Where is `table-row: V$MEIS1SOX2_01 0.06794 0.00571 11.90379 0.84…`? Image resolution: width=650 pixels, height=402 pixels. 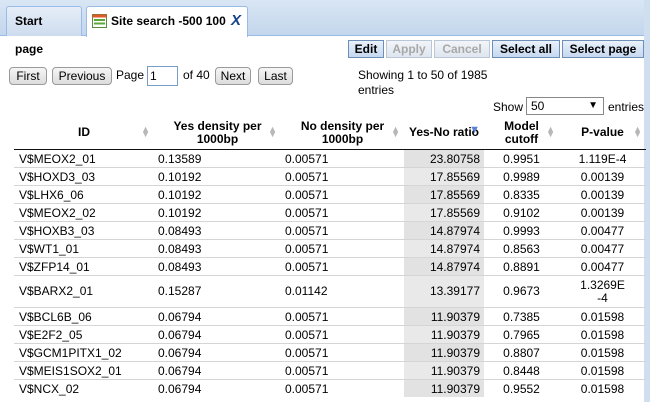
table-row: V$MEIS1SOX2_01 0.06794 0.00571 11.90379 0.84… is located at coordinates (330, 370).